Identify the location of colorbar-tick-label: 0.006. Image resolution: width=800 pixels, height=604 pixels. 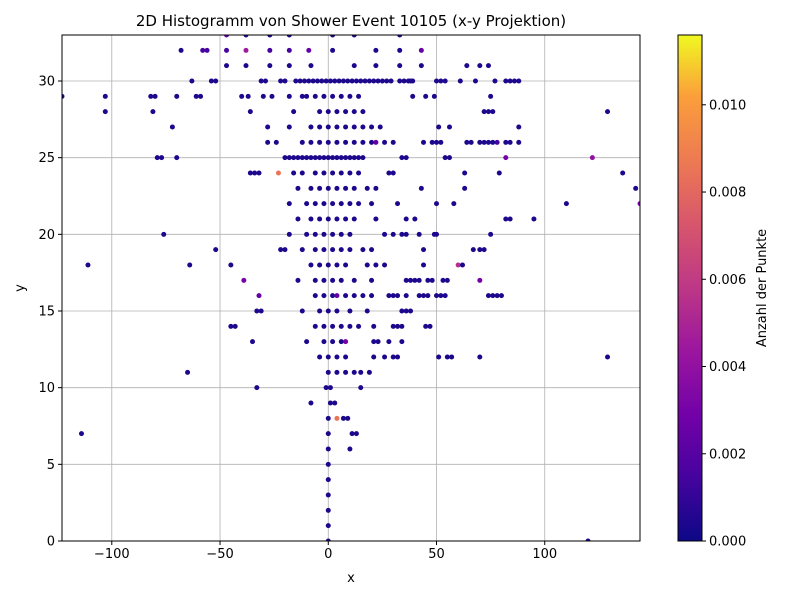
(727, 280).